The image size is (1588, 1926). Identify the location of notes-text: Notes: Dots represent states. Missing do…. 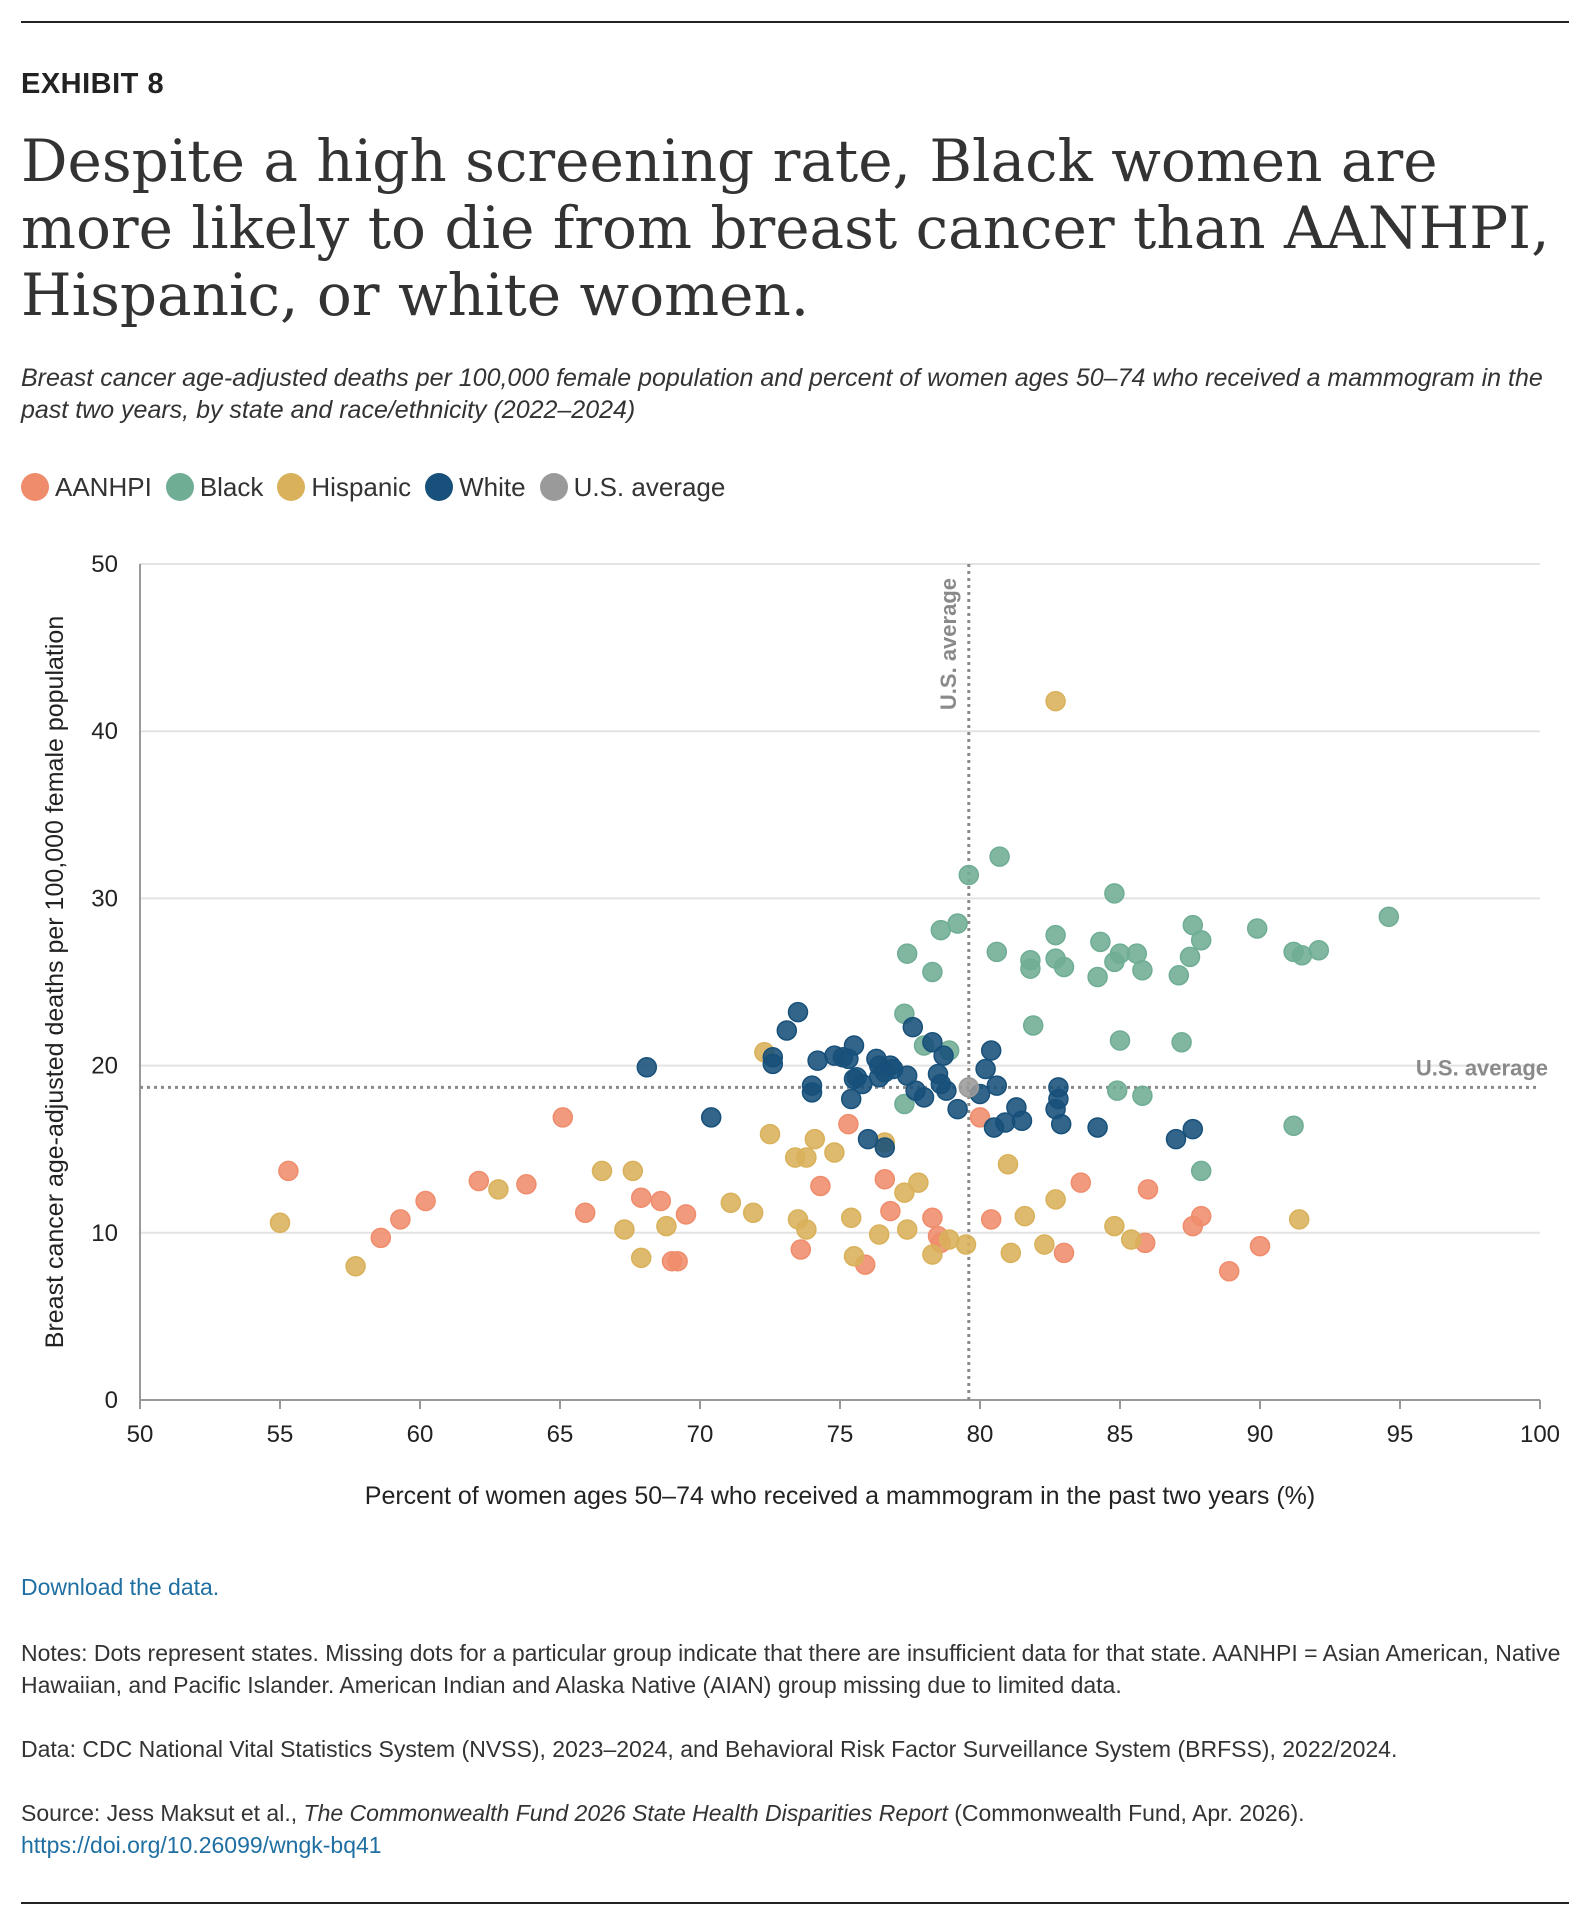
(791, 1669).